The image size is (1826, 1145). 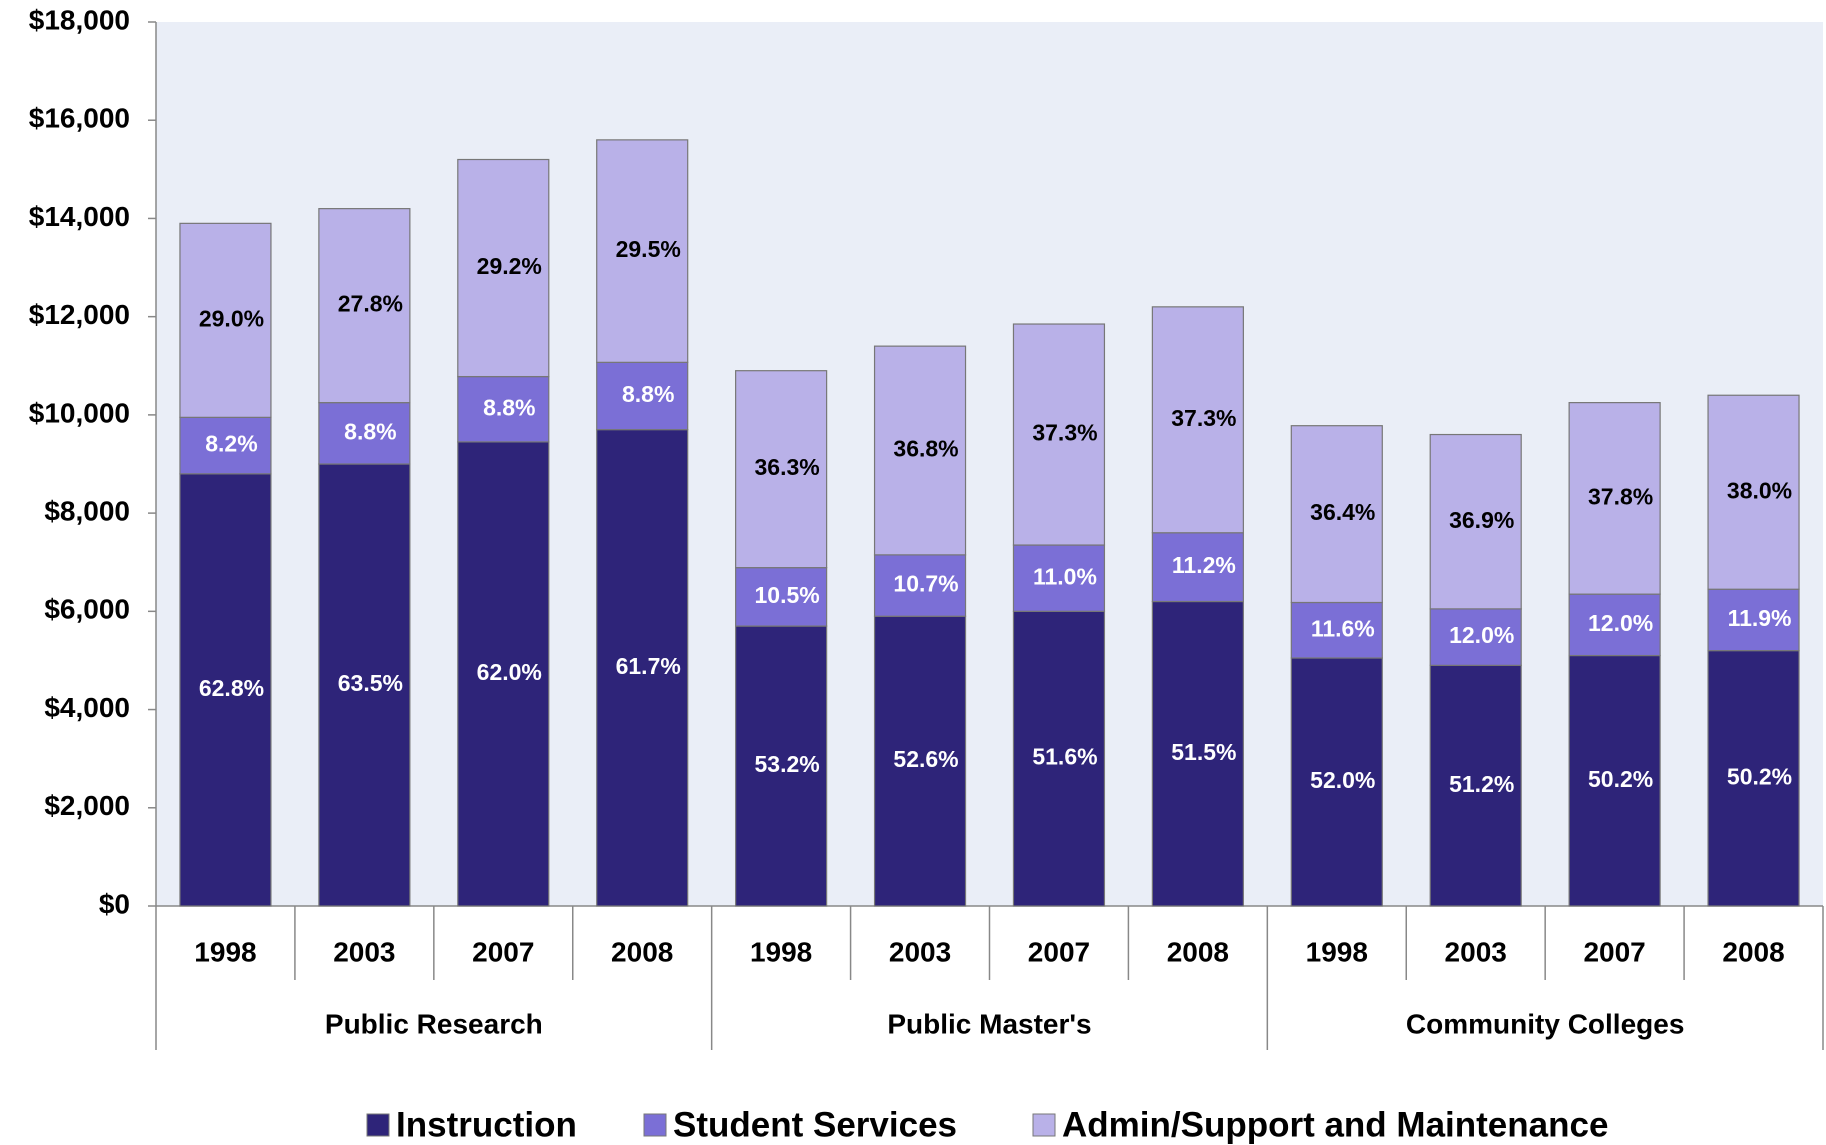 I want to click on data-label: 11.2%, so click(x=1204, y=565).